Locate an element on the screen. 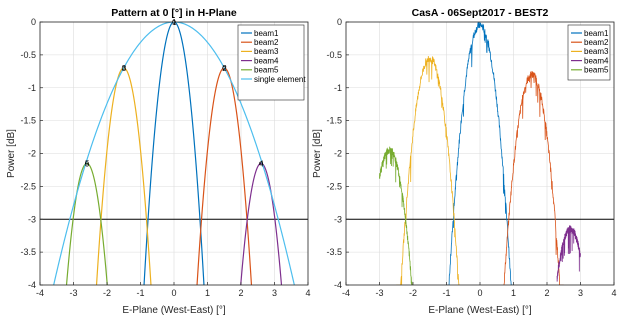  beam-number-label: 1 is located at coordinates (174, 22).